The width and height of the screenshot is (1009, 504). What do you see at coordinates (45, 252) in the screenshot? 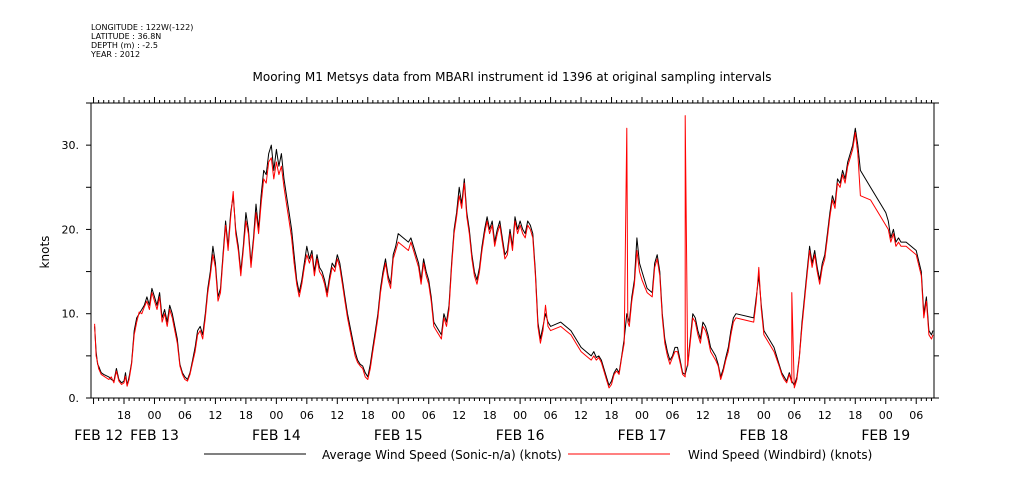
I see `y-axis-label: knots` at bounding box center [45, 252].